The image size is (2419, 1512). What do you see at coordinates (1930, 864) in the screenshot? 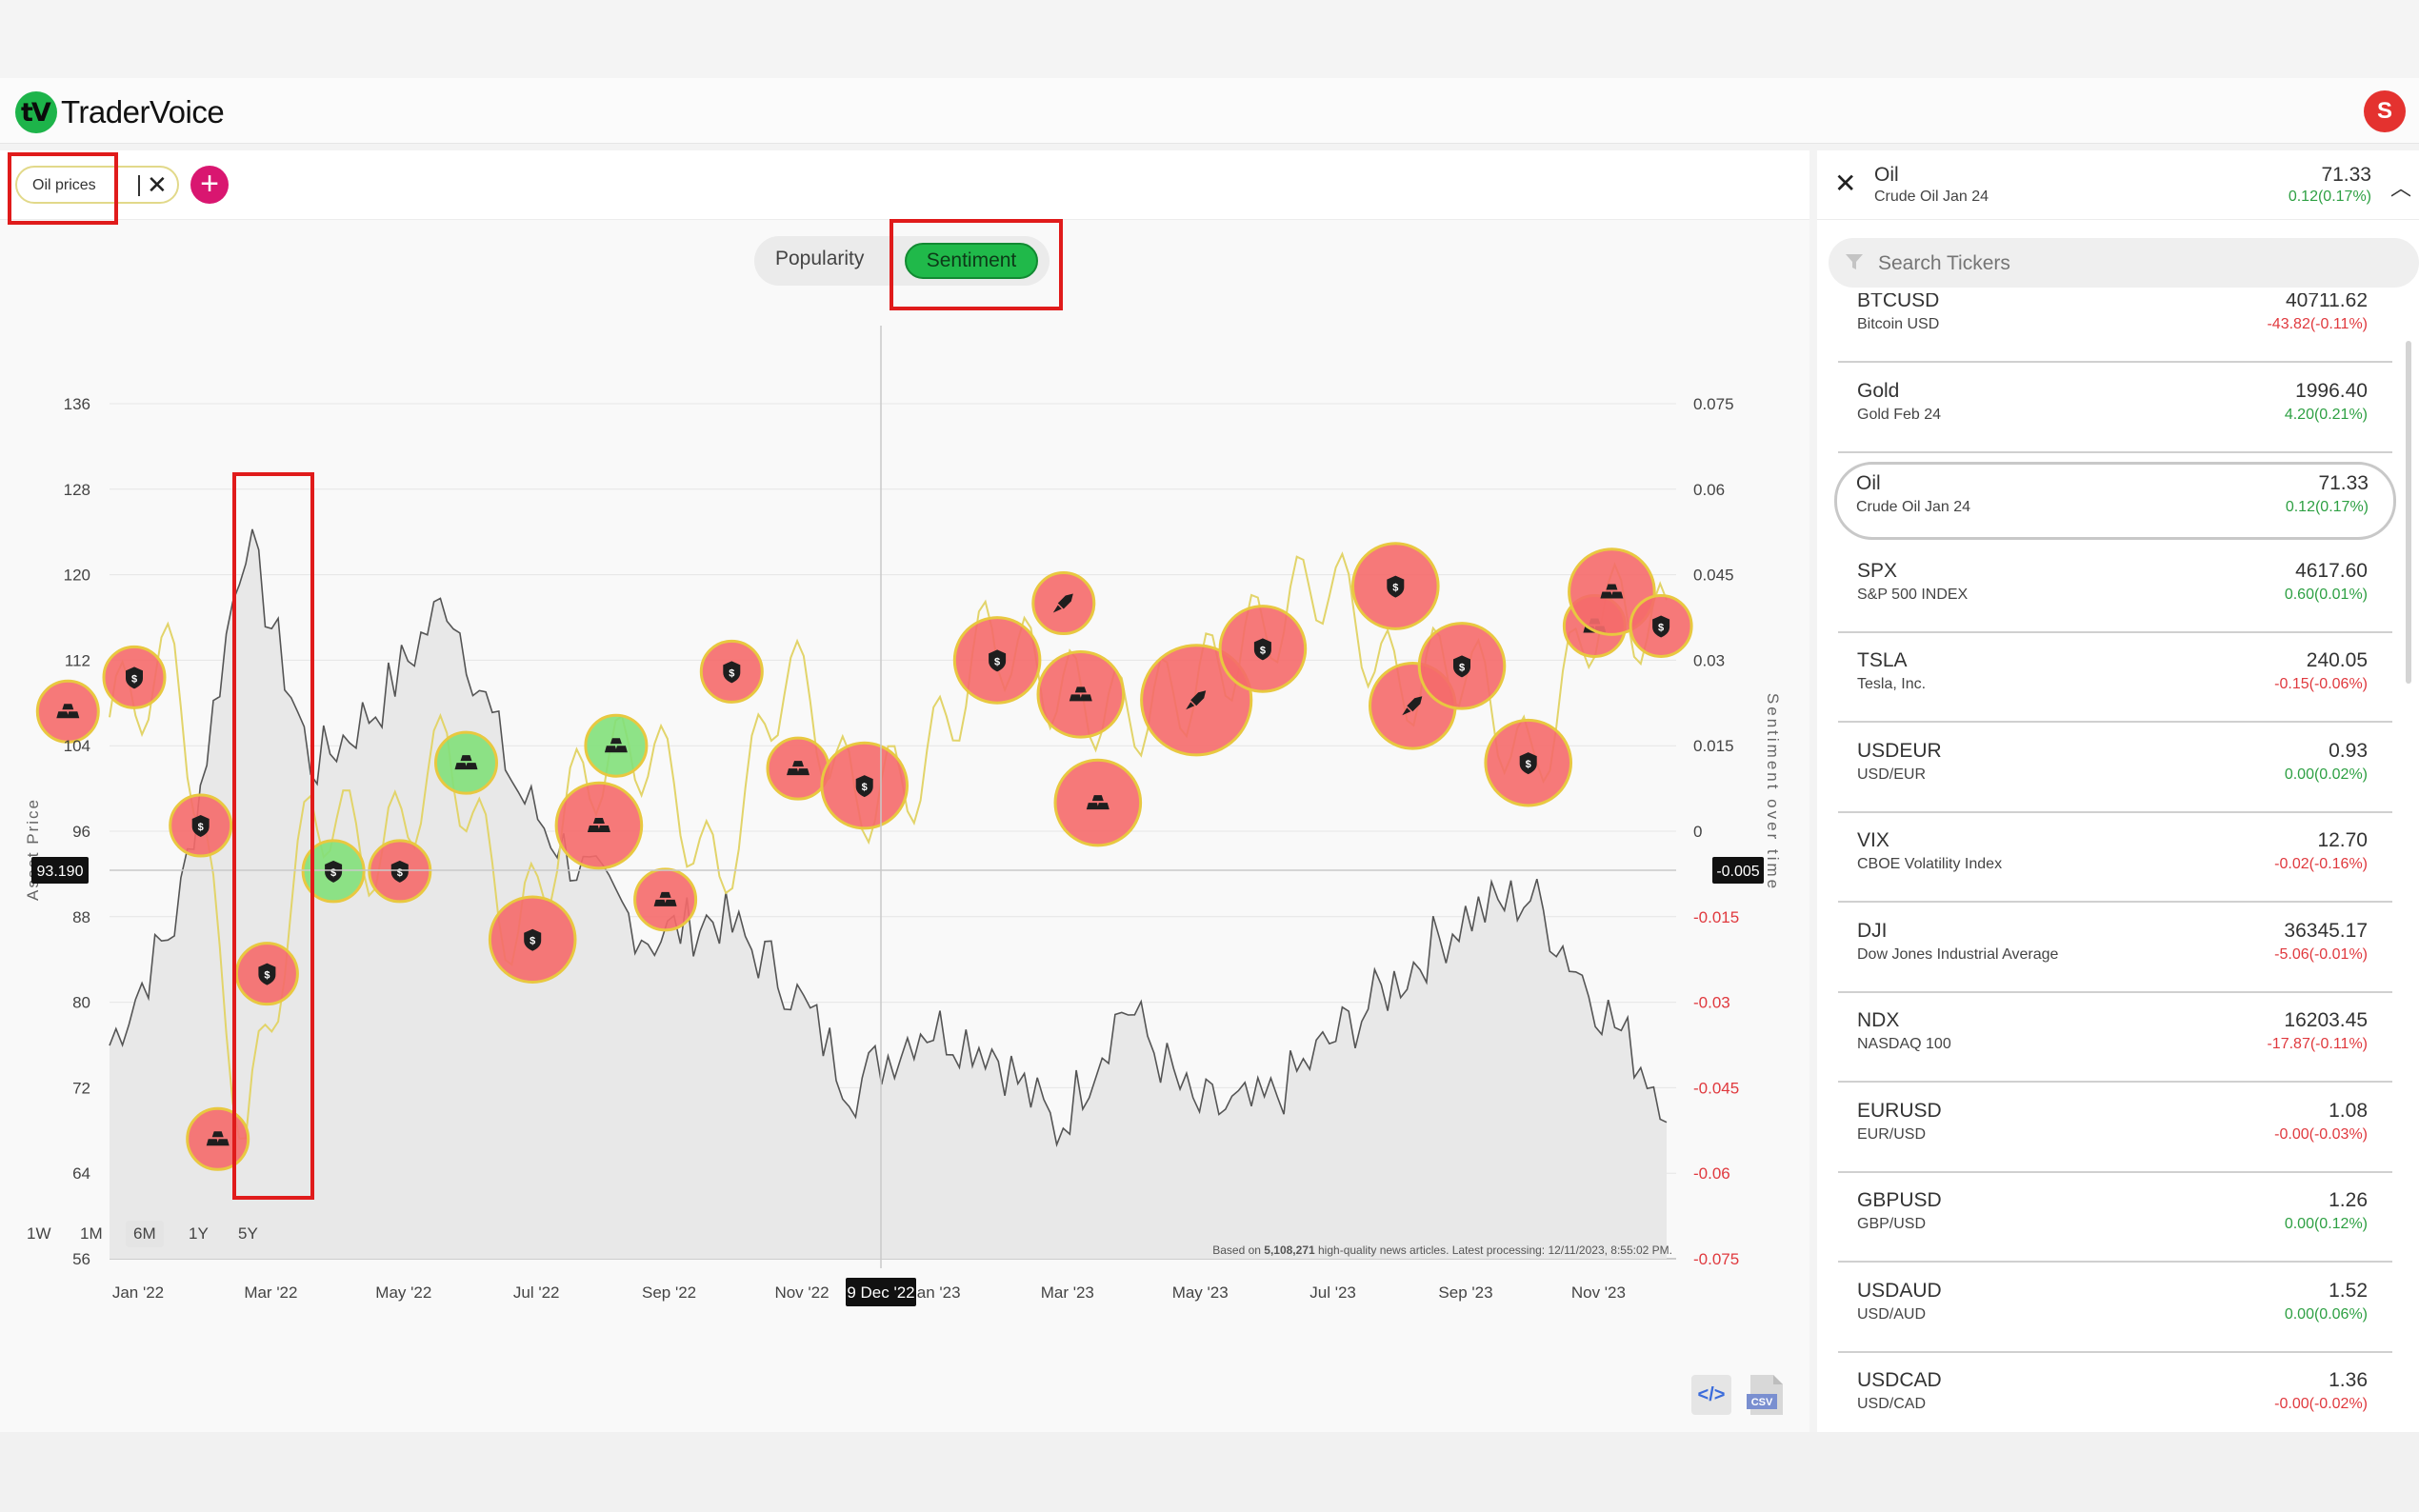
I see `ticker-desc: CBOE Volatility Index` at bounding box center [1930, 864].